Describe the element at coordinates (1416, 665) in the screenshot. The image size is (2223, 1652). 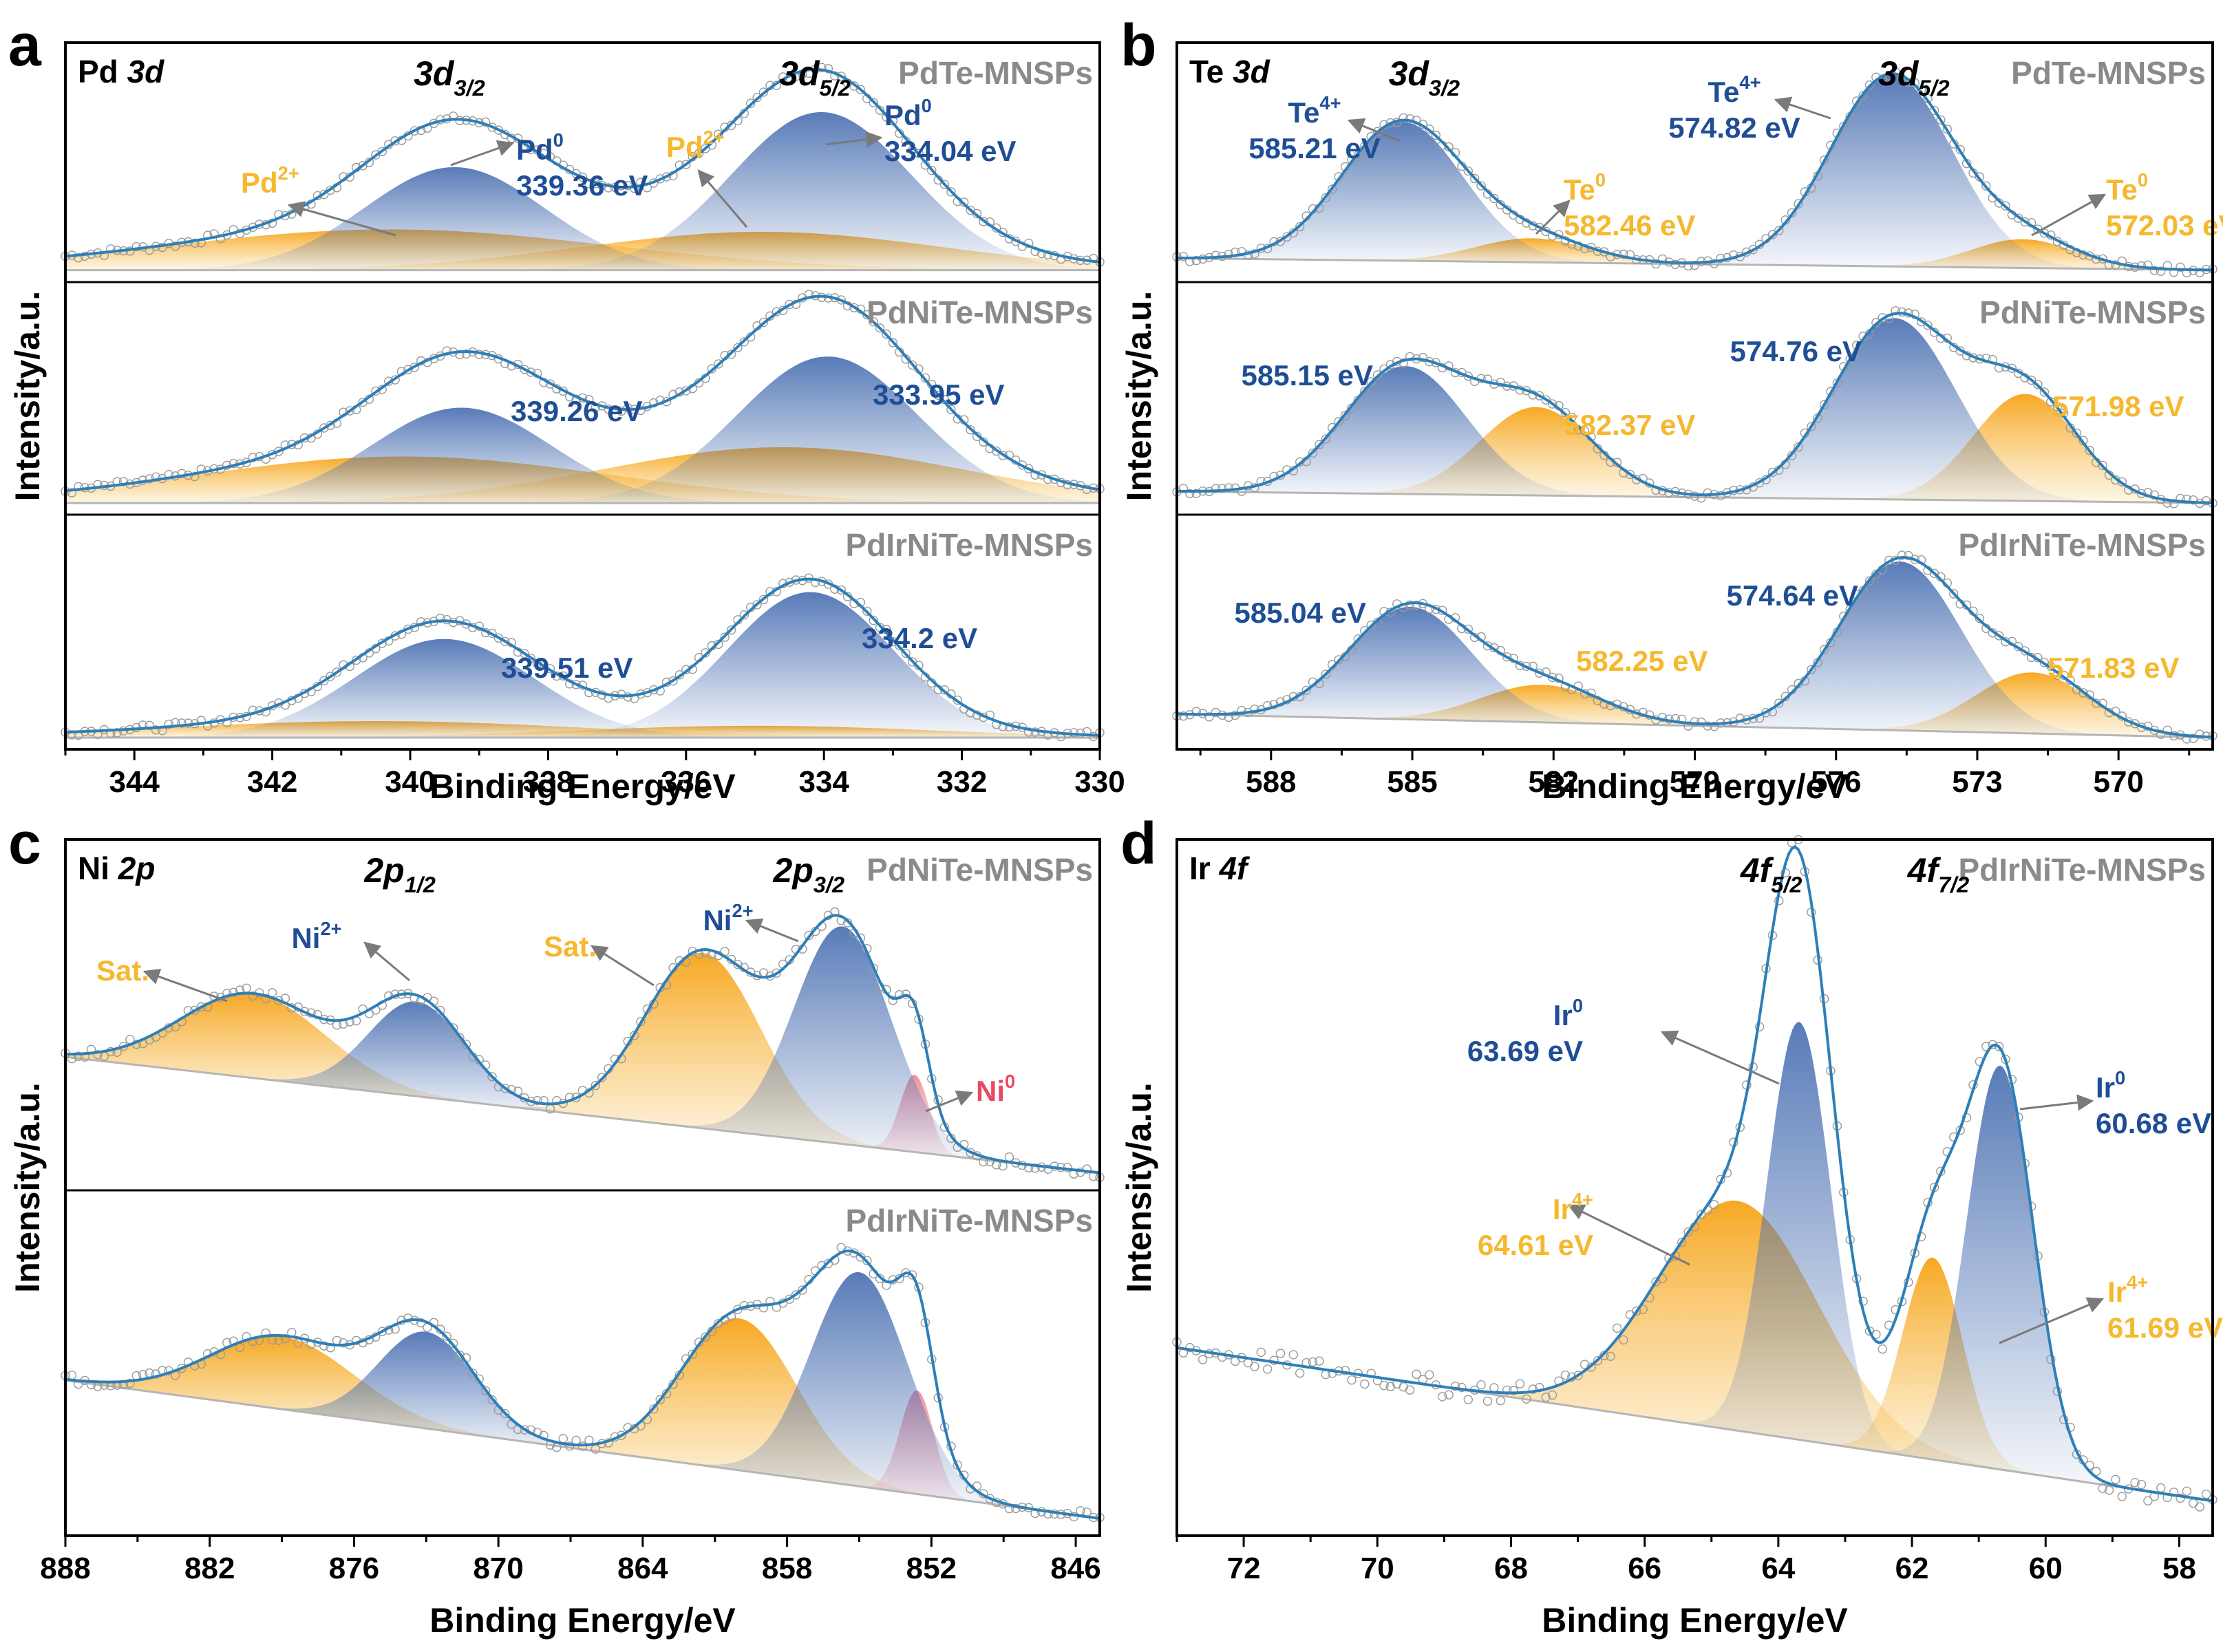
I see `peak-Te4-fill` at that location.